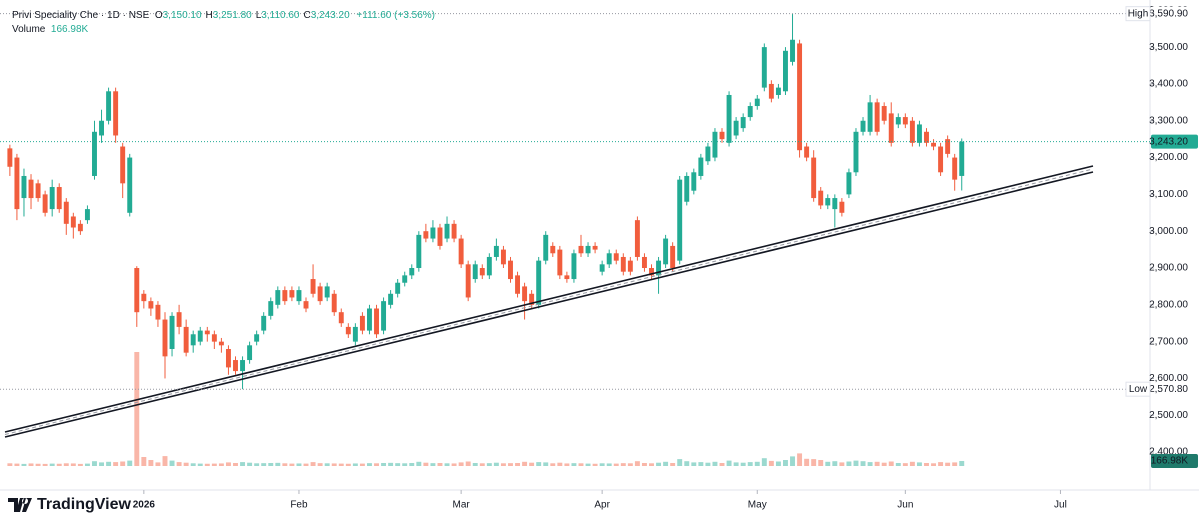 This screenshot has height=525, width=1199. I want to click on brand-name: TradingView, so click(84, 504).